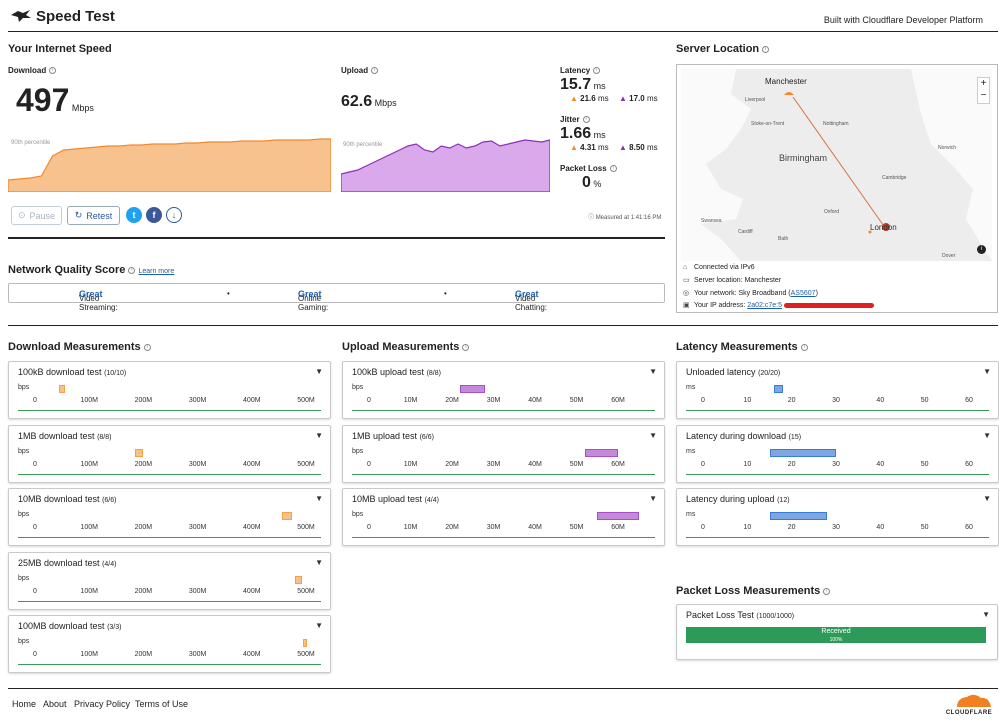 This screenshot has height=723, width=999. Describe the element at coordinates (134, 215) in the screenshot. I see `twitter-icon: t` at that location.